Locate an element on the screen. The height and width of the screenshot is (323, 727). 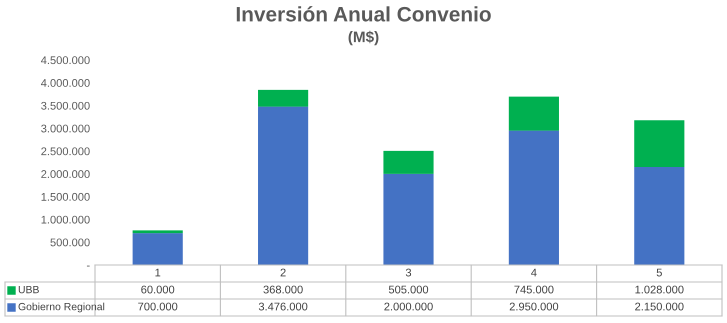
y-tick-label: 3.500.000 is located at coordinates (65, 106).